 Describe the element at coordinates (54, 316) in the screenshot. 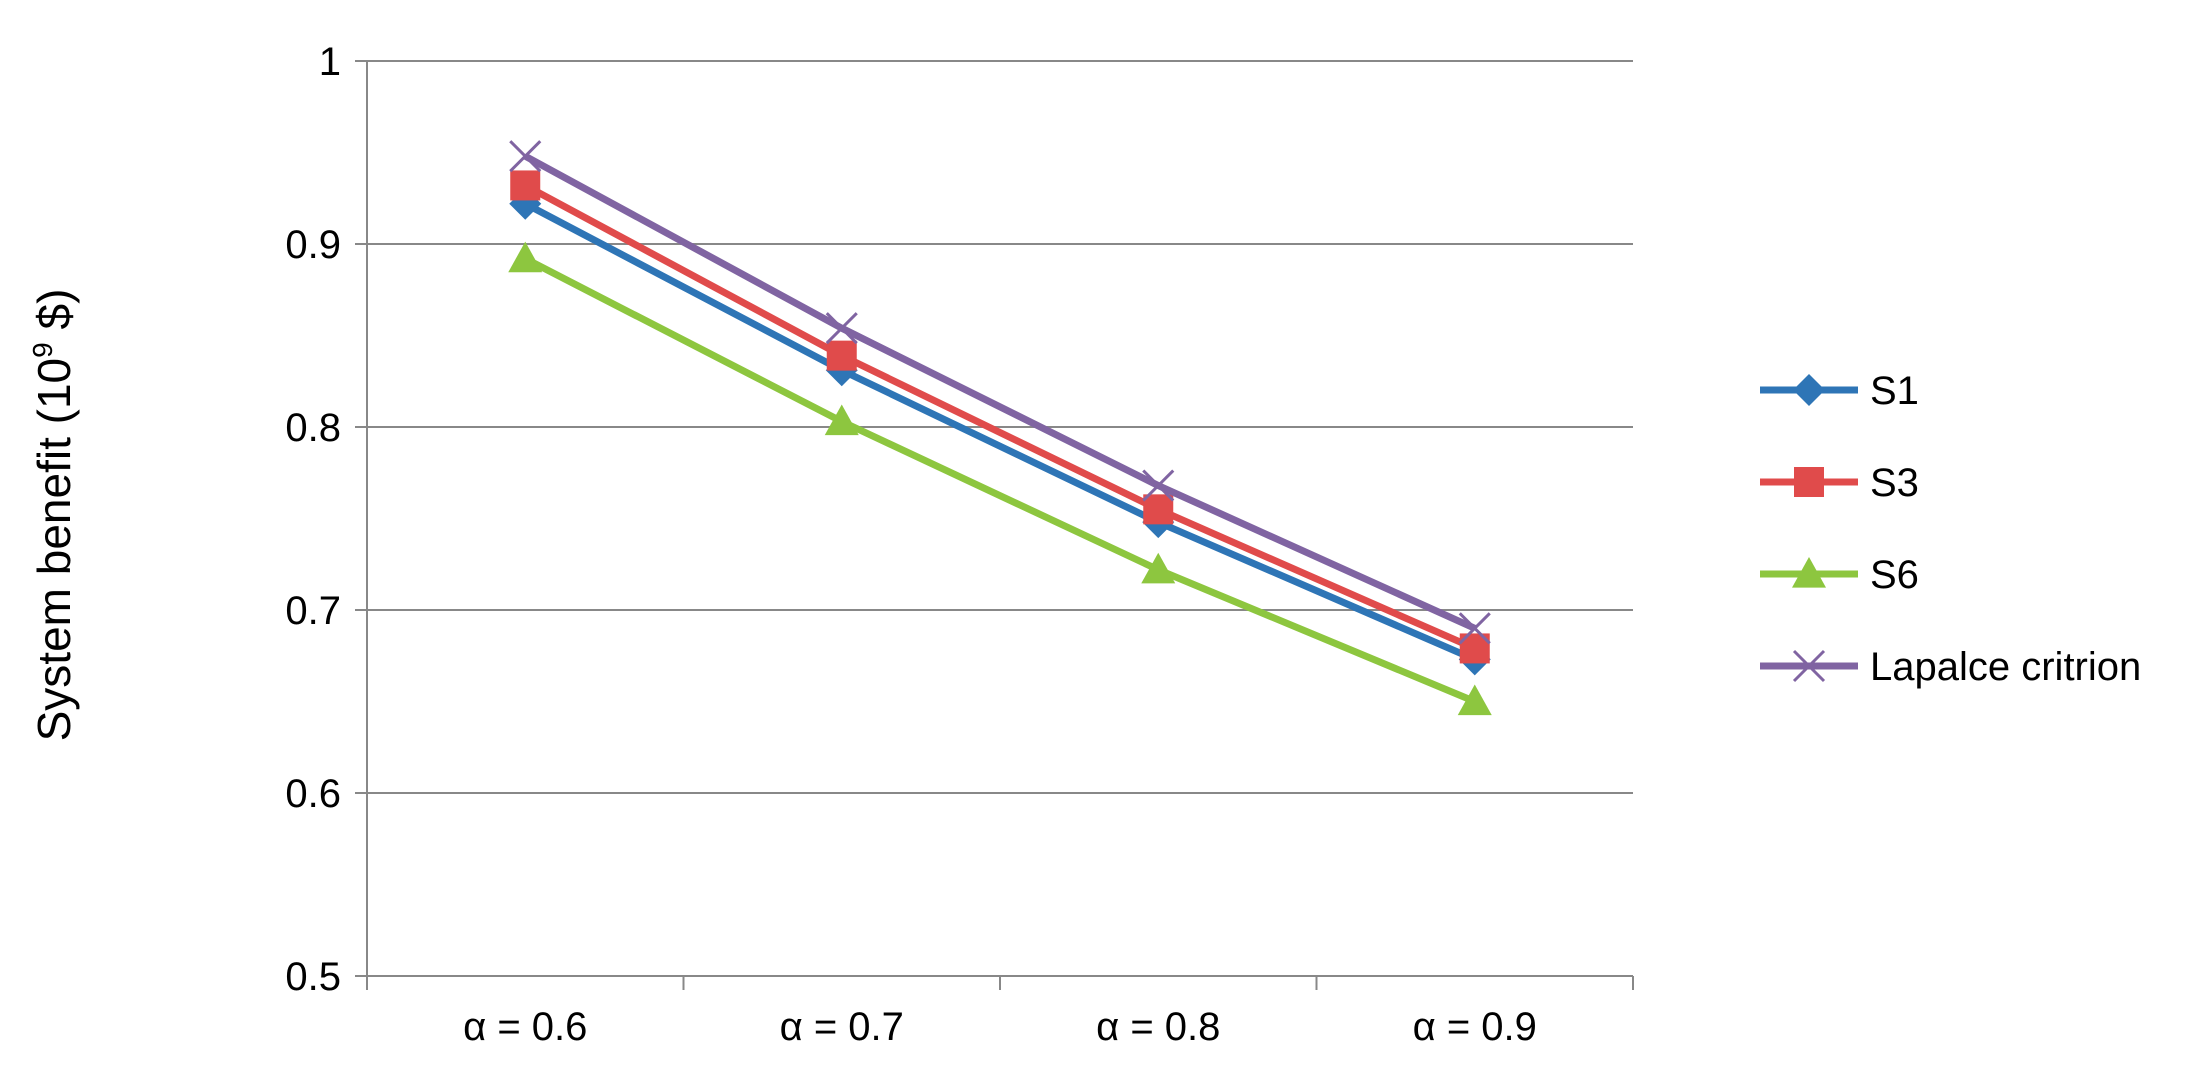

I see `y-axis-title-unit: $)` at that location.